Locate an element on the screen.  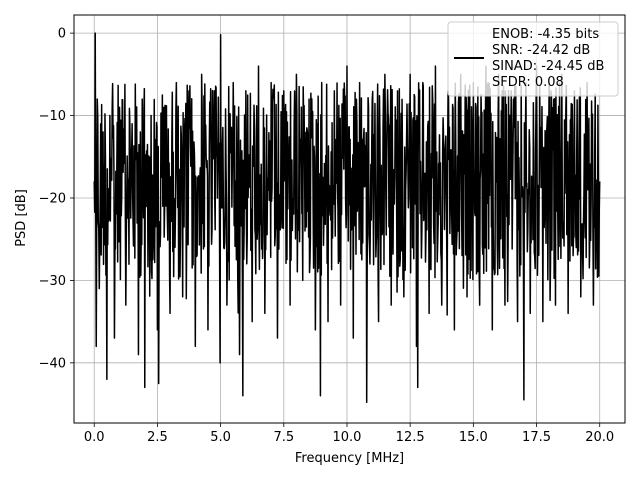
y-tick-label: −40 is located at coordinates (52, 363).